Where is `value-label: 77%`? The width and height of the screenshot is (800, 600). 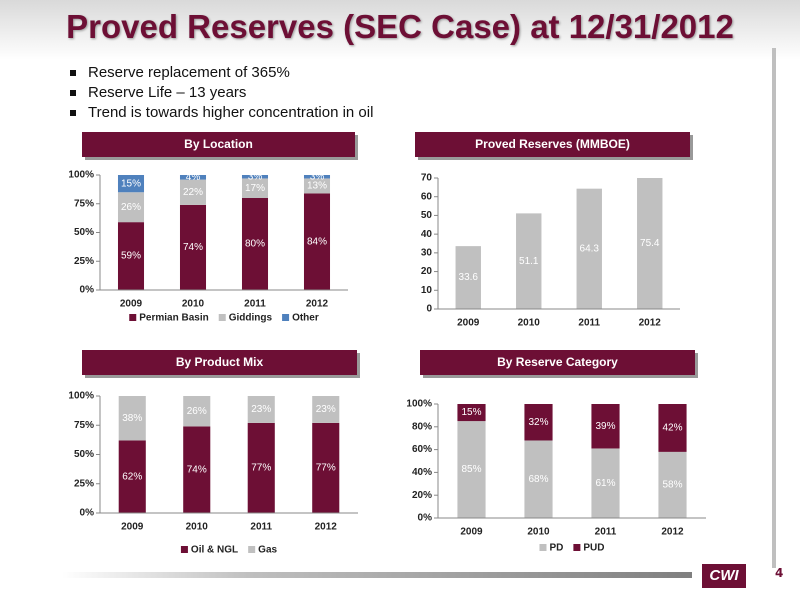
value-label: 77% is located at coordinates (326, 468).